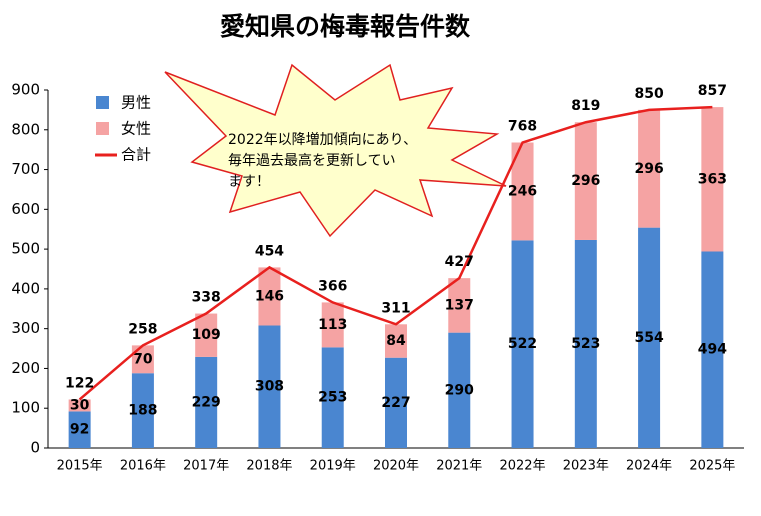 Image resolution: width=761 pixels, height=516 pixels. Describe the element at coordinates (322, 140) in the screenshot. I see `annotation-text: 2022年以降増加傾向にあり、` at that location.